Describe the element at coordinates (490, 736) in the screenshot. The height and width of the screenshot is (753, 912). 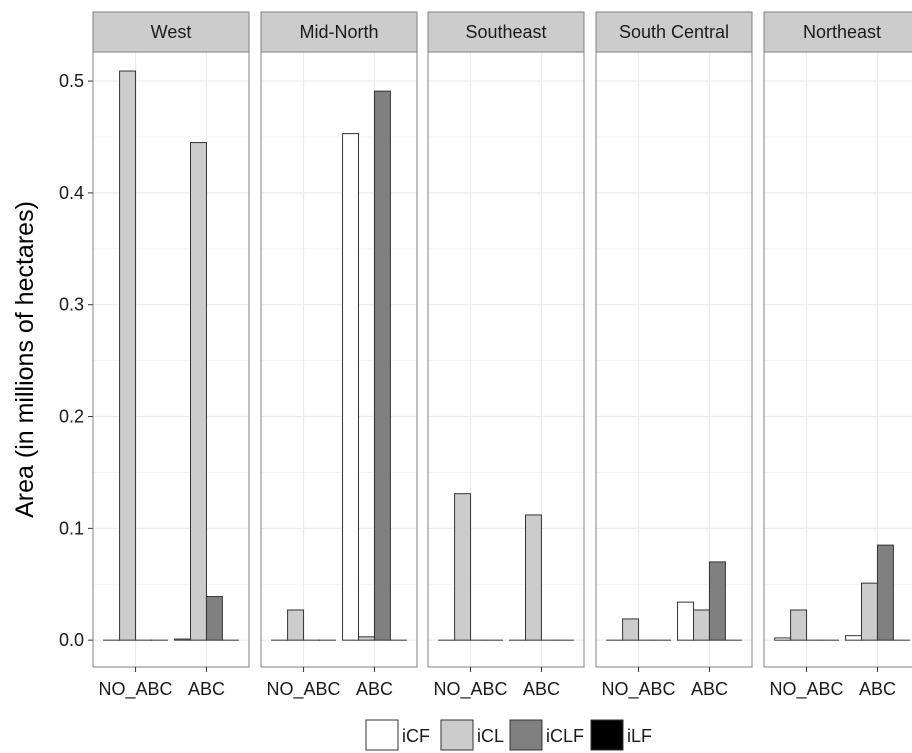
I see `legend-label-icl: iCL` at that location.